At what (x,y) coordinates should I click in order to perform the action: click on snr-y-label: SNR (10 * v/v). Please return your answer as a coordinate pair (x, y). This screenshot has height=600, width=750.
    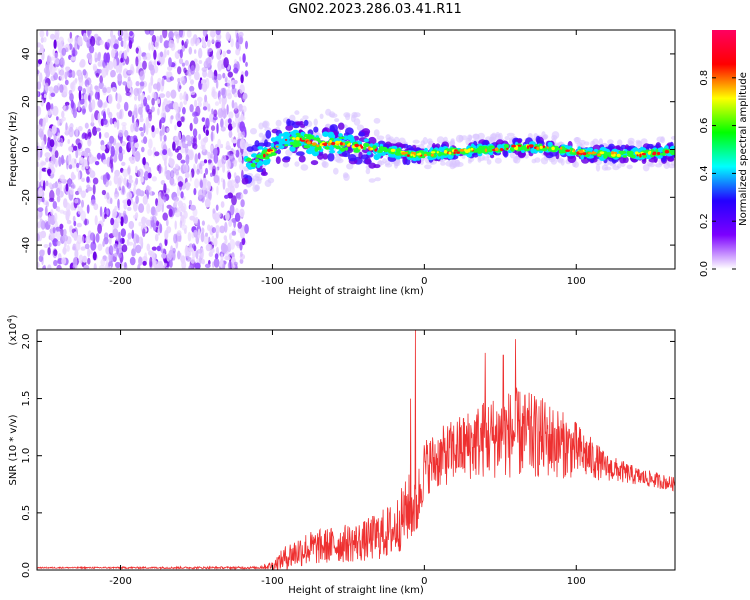
    Looking at the image, I should click on (13, 449).